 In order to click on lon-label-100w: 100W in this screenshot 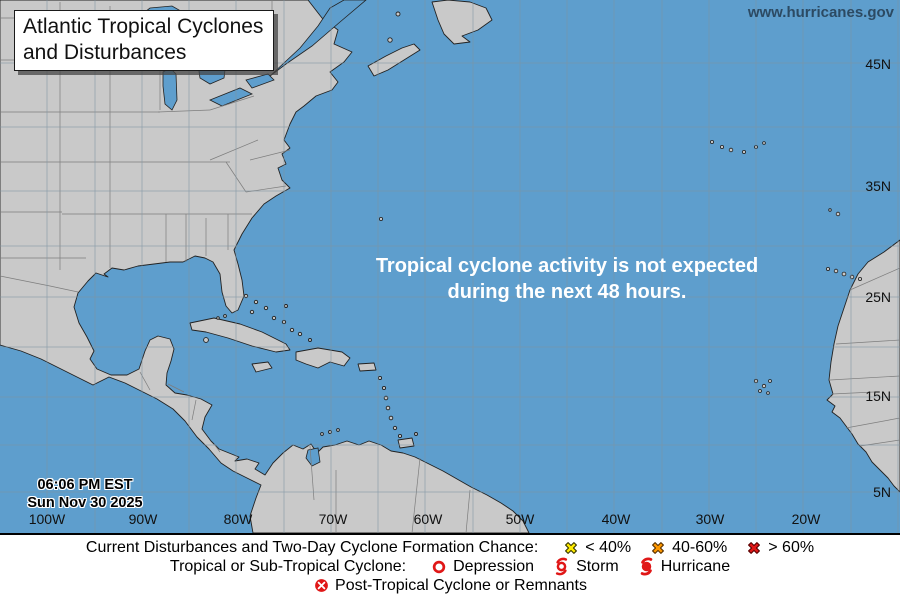, I will do `click(47, 519)`.